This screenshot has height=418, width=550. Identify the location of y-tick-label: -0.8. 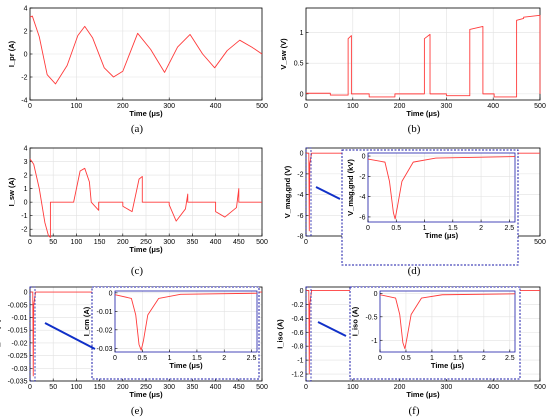
(297, 347).